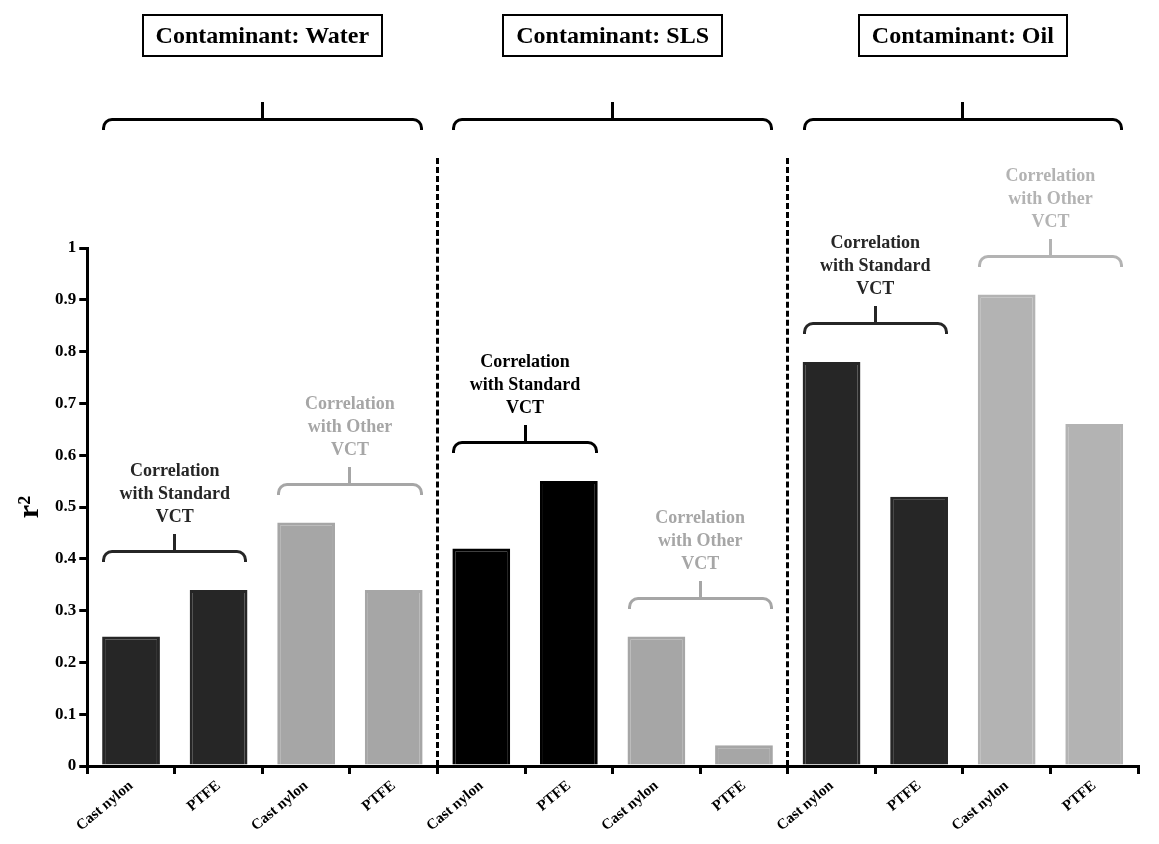 The width and height of the screenshot is (1159, 844). What do you see at coordinates (66, 454) in the screenshot?
I see `y-tick-label: 0.6` at bounding box center [66, 454].